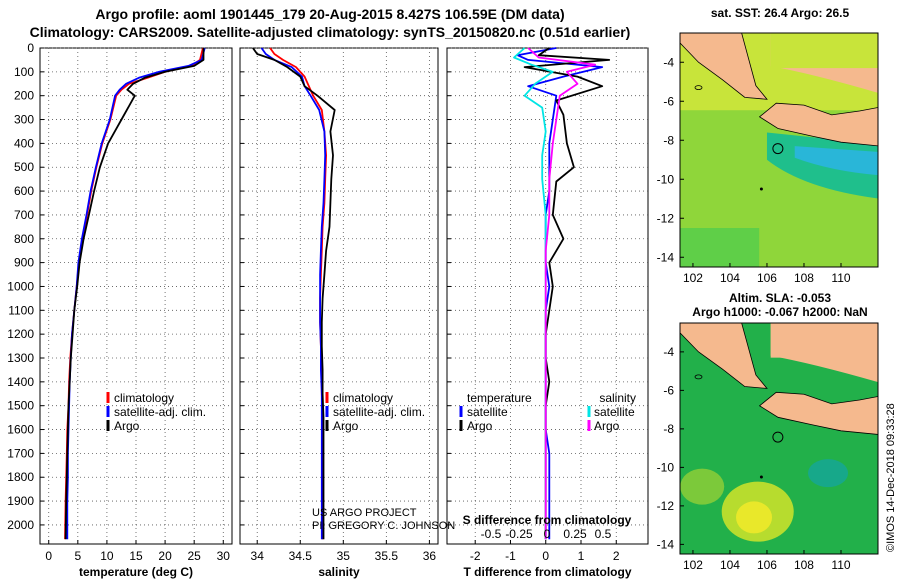 The height and width of the screenshot is (580, 900). What do you see at coordinates (666, 506) in the screenshot?
I see `map-y-tick-label: -12` at bounding box center [666, 506].